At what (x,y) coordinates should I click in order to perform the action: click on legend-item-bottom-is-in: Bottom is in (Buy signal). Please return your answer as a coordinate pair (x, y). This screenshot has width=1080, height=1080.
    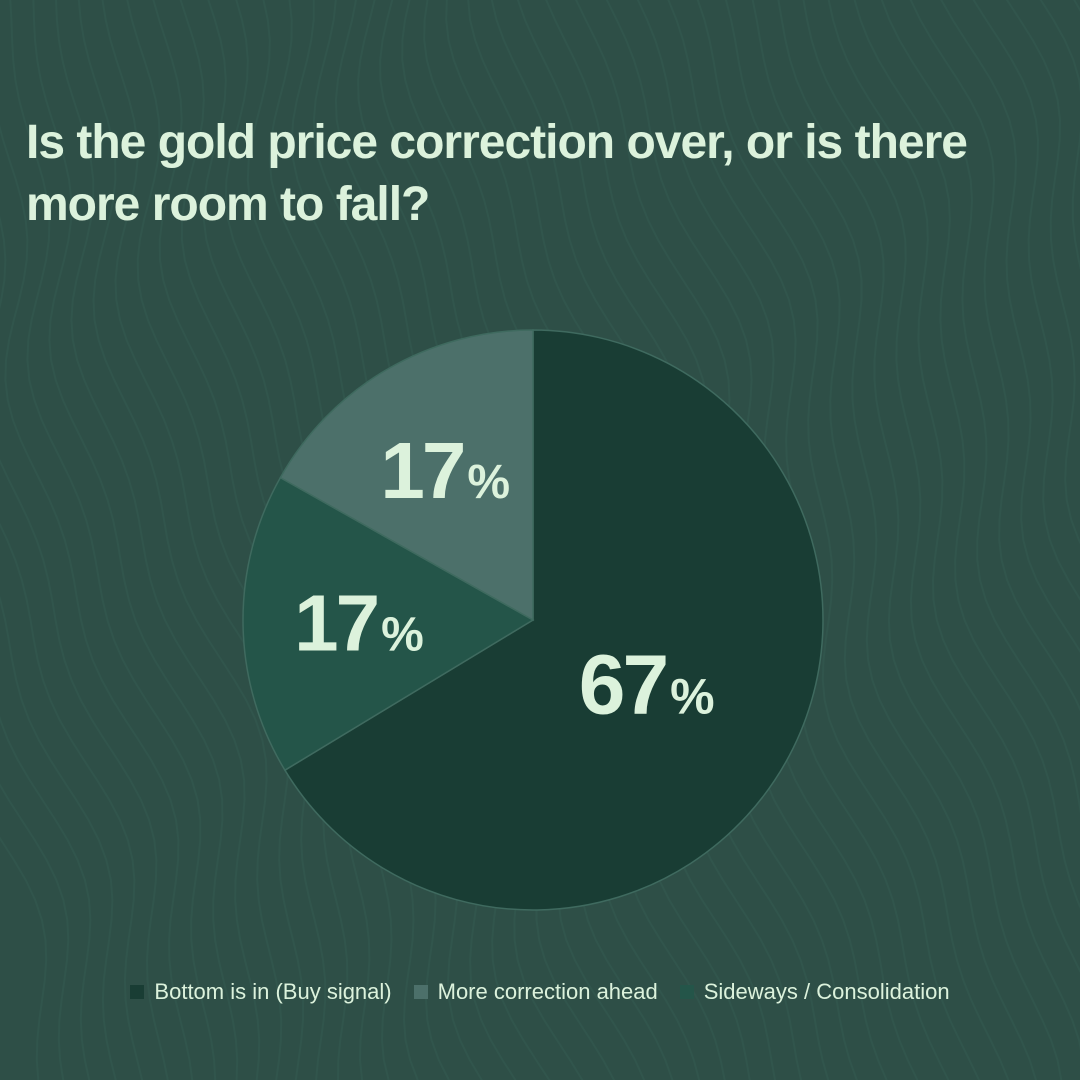
    Looking at the image, I should click on (261, 992).